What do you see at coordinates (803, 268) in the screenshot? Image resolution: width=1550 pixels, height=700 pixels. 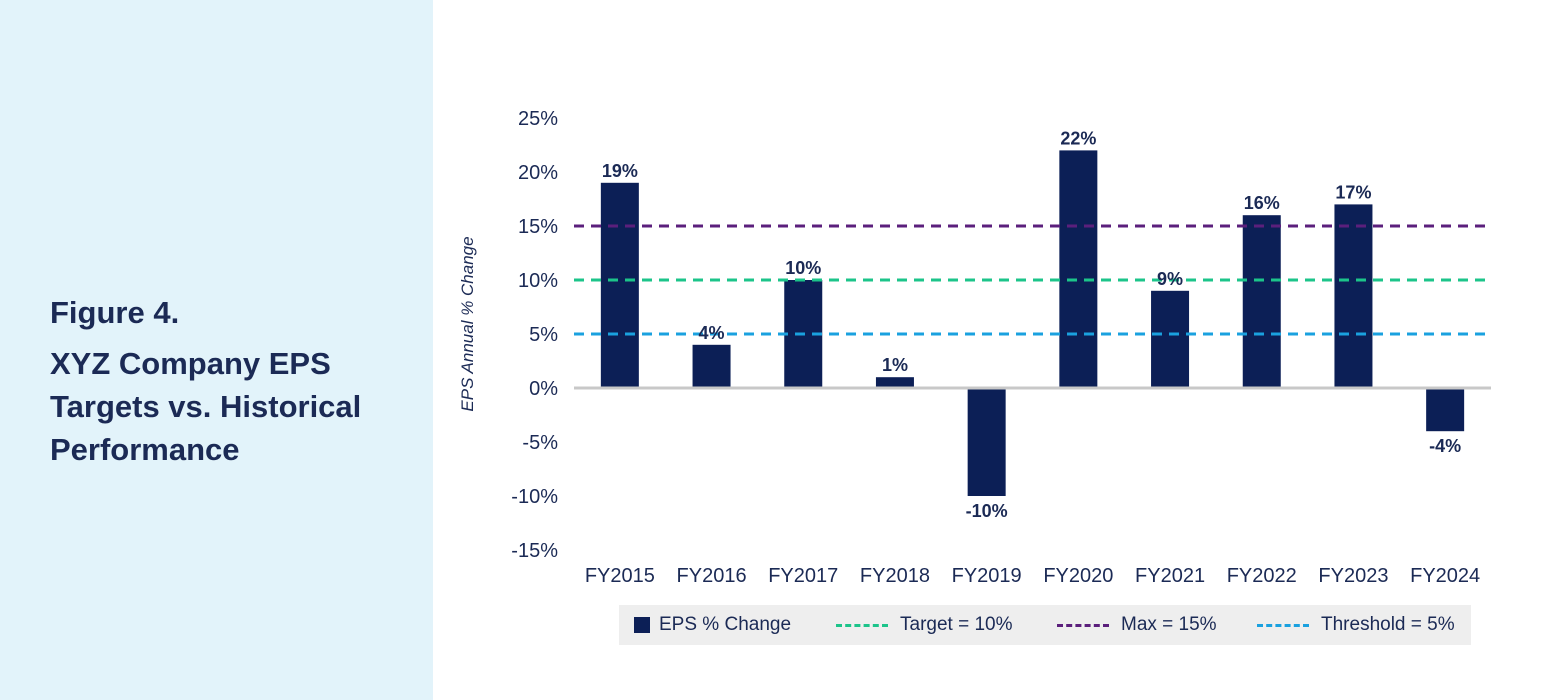 I see `bar-value-label: 10%` at bounding box center [803, 268].